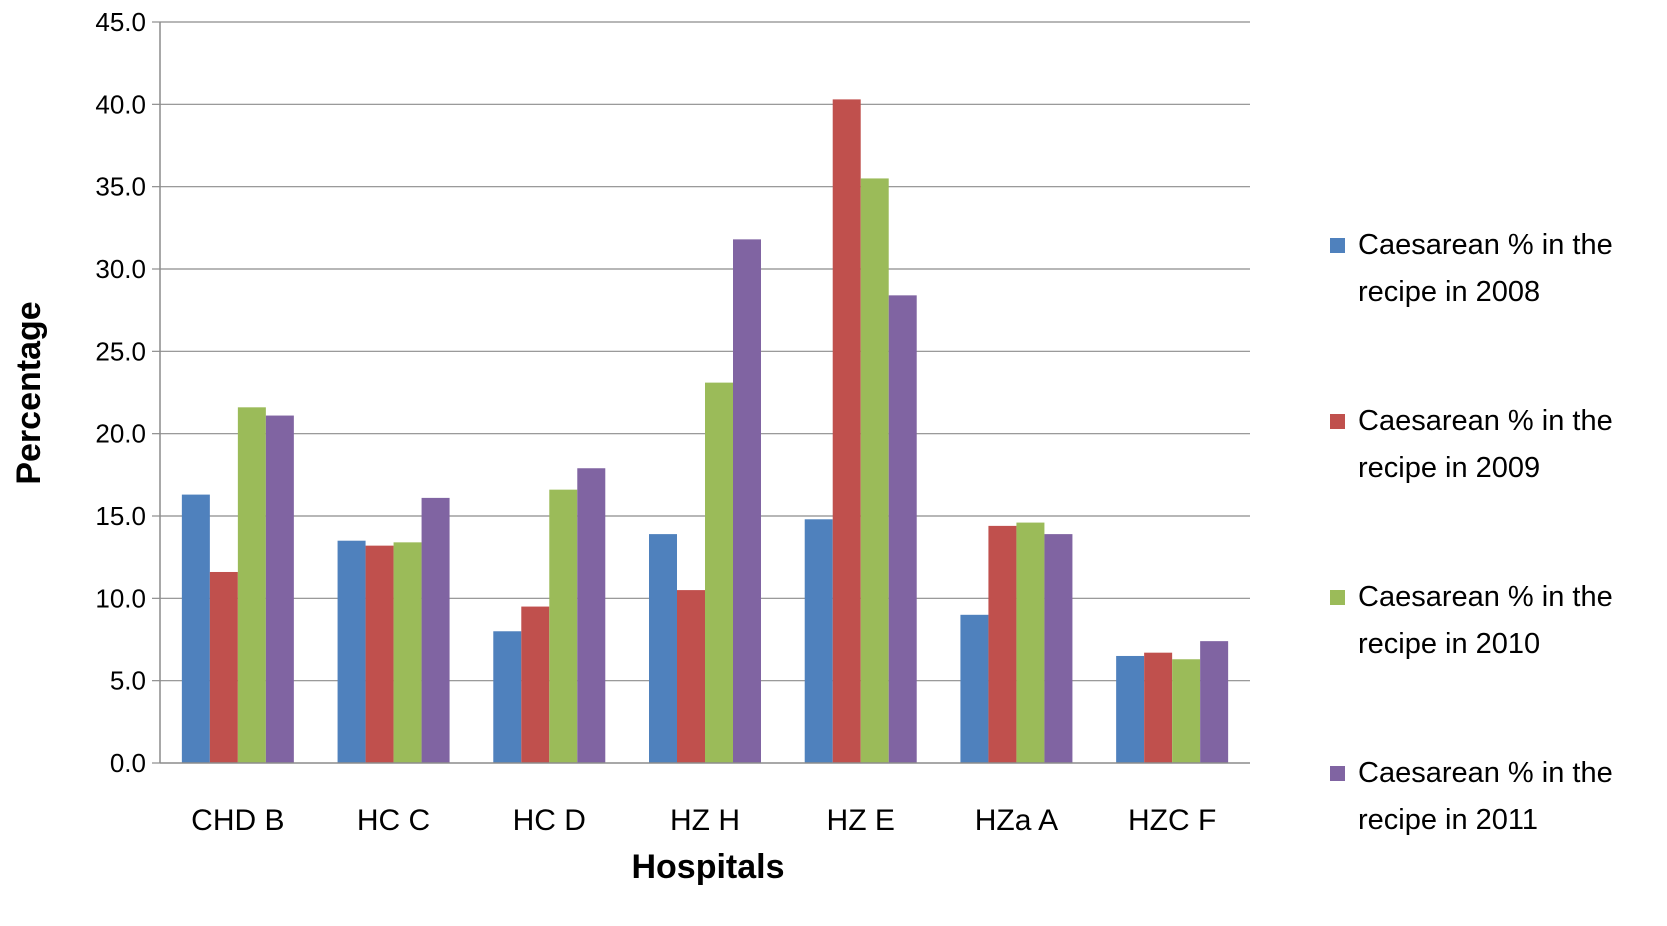 This screenshot has height=926, width=1667. Describe the element at coordinates (237, 820) in the screenshot. I see `x-tick-label: CHD B` at that location.